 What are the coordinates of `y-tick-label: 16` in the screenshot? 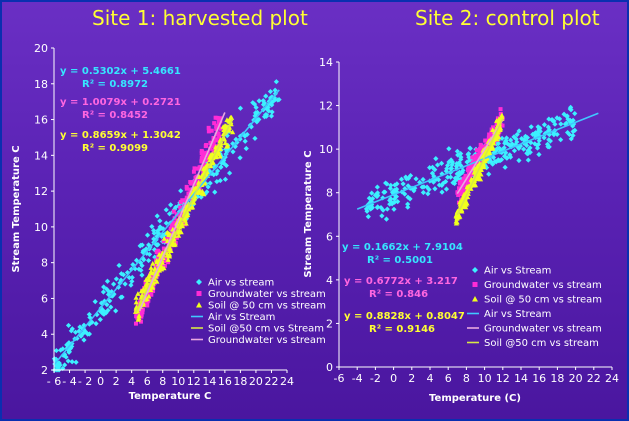 It's located at (41, 120).